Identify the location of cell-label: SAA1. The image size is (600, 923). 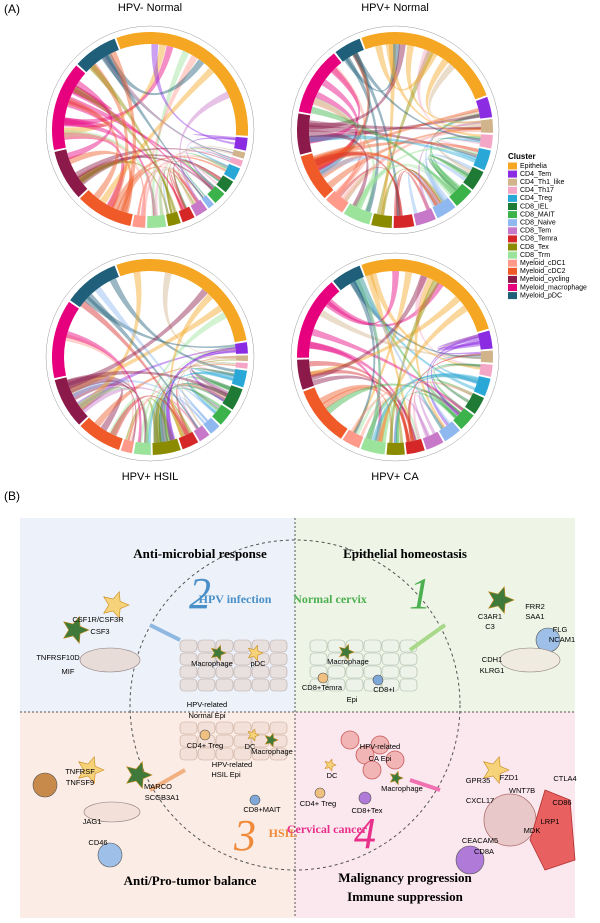
(534, 616).